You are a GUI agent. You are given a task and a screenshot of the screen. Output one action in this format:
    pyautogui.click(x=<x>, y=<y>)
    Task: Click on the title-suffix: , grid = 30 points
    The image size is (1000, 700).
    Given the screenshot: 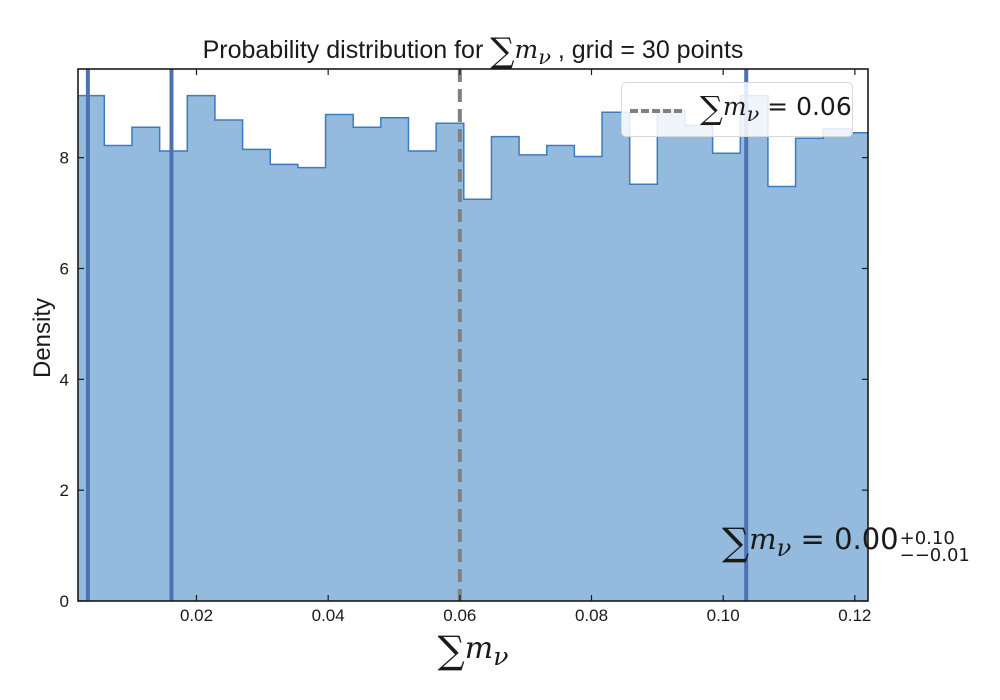 What is the action you would take?
    pyautogui.click(x=650, y=50)
    